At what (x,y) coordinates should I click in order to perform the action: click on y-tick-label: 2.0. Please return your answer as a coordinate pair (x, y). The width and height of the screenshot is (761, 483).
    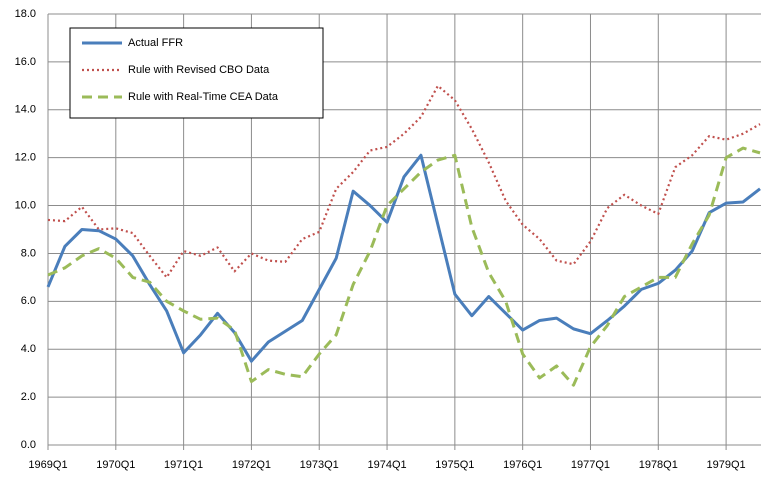
    Looking at the image, I should click on (28, 397).